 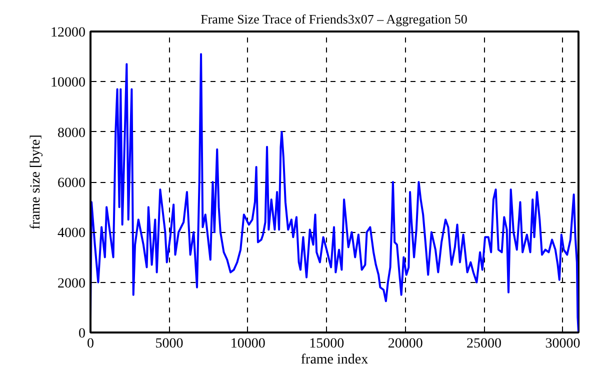 I want to click on x-axis-title: frame index, so click(x=334, y=360).